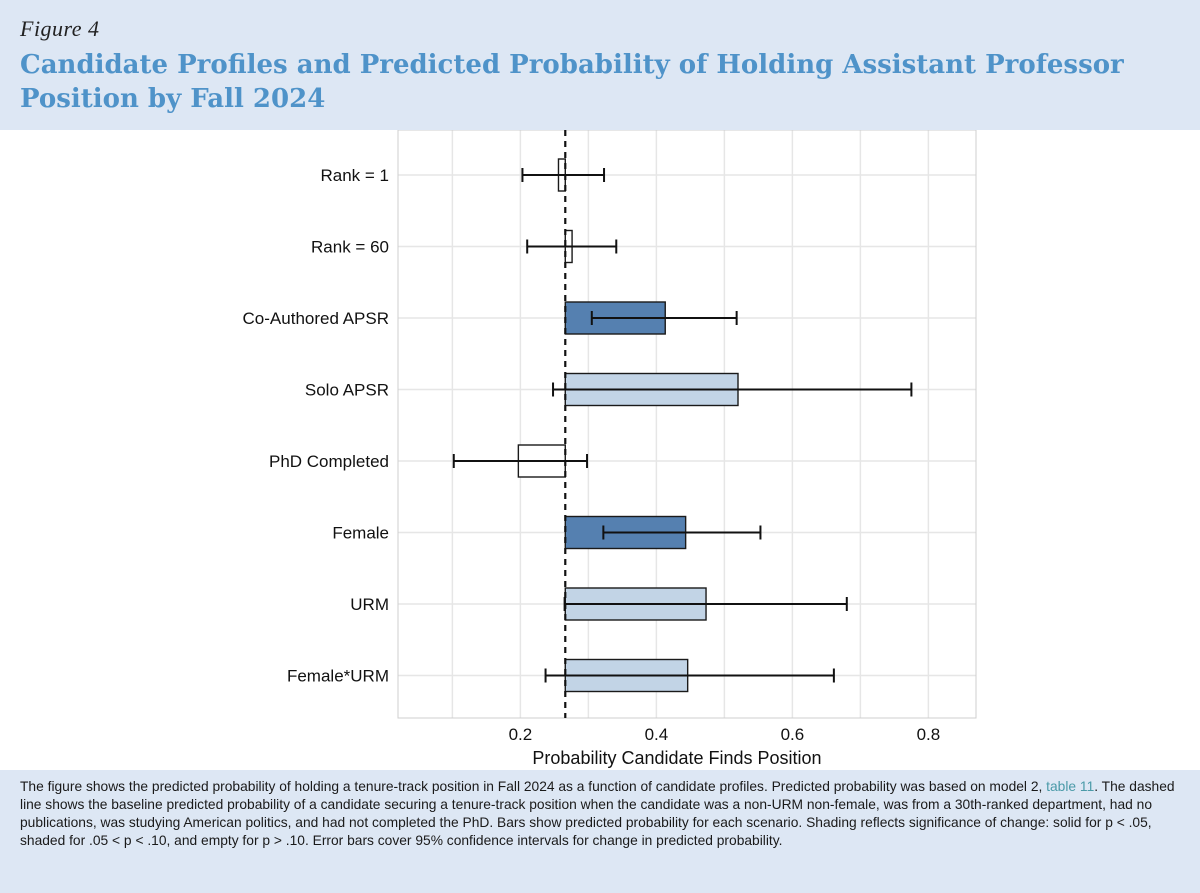 This screenshot has width=1200, height=893. What do you see at coordinates (1070, 786) in the screenshot?
I see `table-link: table 11` at bounding box center [1070, 786].